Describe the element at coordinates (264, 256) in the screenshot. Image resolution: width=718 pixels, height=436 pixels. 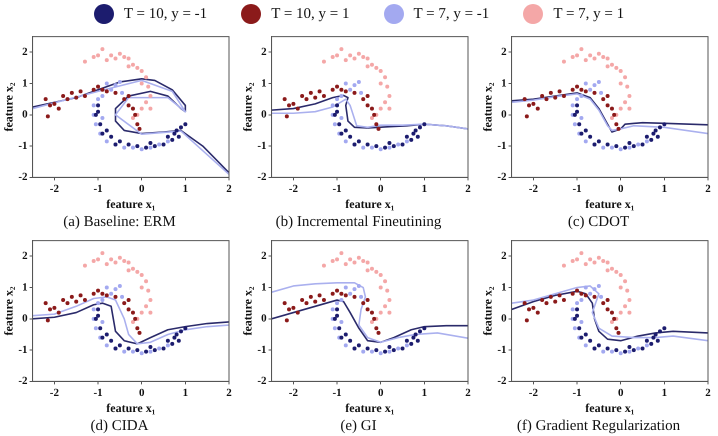
I see `y-tick-label: 2` at that location.